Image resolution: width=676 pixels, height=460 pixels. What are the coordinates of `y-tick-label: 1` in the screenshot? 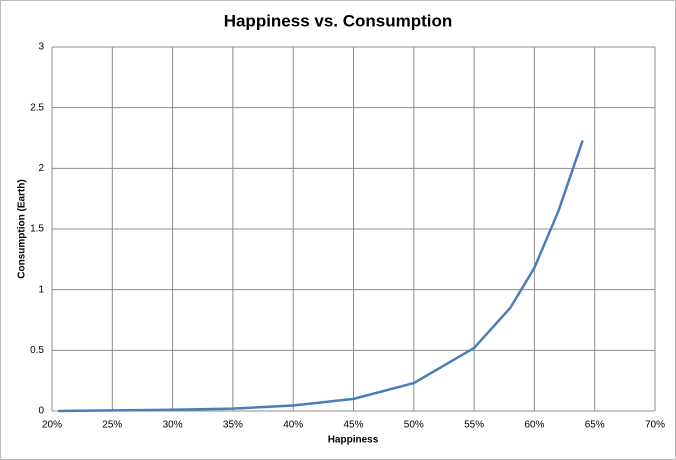 It's located at (41, 289).